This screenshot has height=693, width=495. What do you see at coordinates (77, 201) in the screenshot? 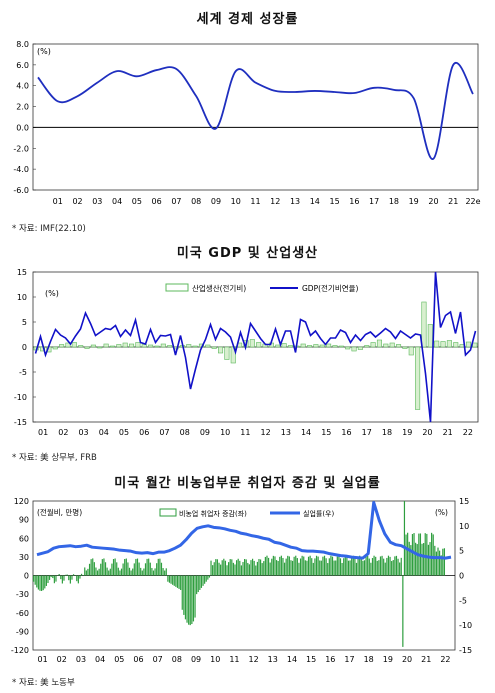
I see `chart1-xtick-label: 02` at bounding box center [77, 201].